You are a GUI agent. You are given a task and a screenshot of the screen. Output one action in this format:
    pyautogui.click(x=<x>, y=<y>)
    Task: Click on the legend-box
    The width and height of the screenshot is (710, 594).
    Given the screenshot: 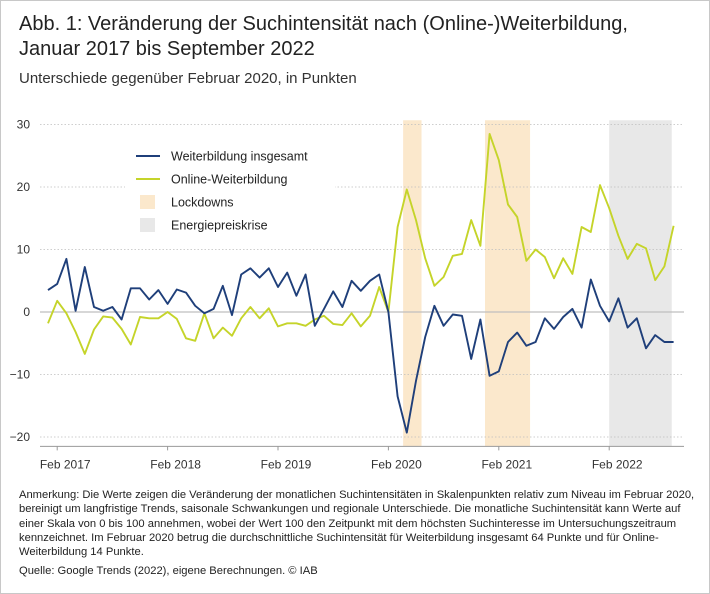 What is the action you would take?
    pyautogui.click(x=230, y=185)
    